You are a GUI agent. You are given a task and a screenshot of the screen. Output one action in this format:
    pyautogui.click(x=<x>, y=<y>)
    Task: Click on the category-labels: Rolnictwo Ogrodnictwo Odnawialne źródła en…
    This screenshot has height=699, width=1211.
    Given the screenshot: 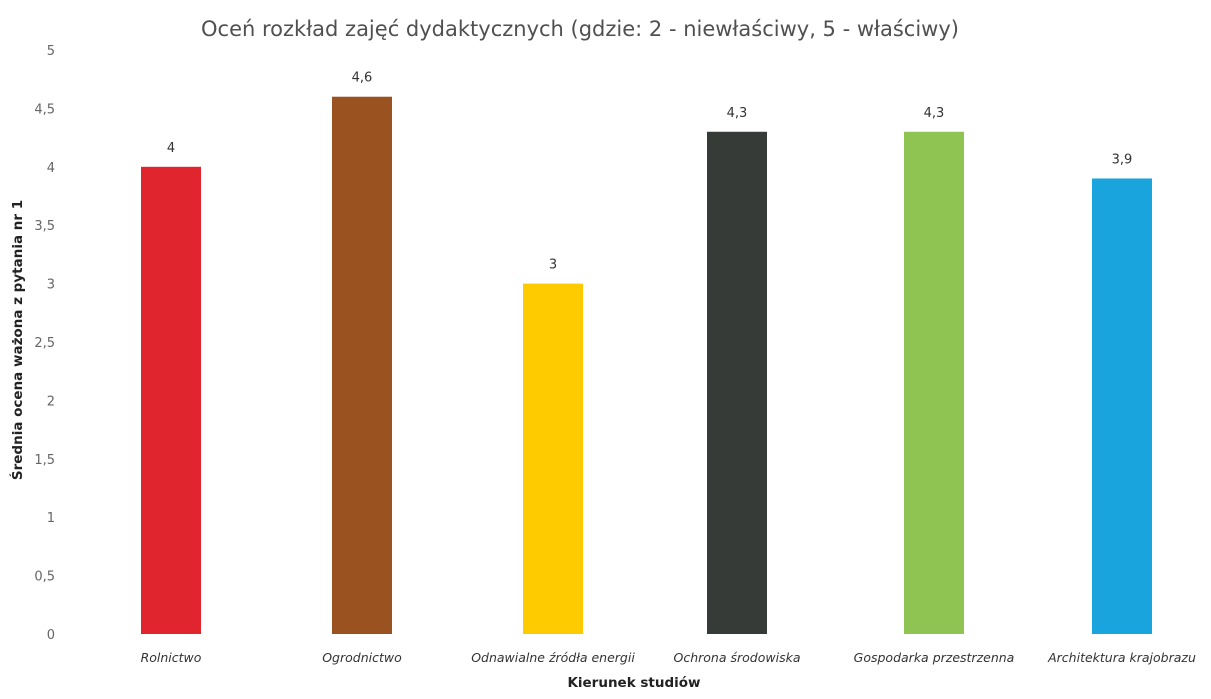 What is the action you would take?
    pyautogui.click(x=668, y=657)
    